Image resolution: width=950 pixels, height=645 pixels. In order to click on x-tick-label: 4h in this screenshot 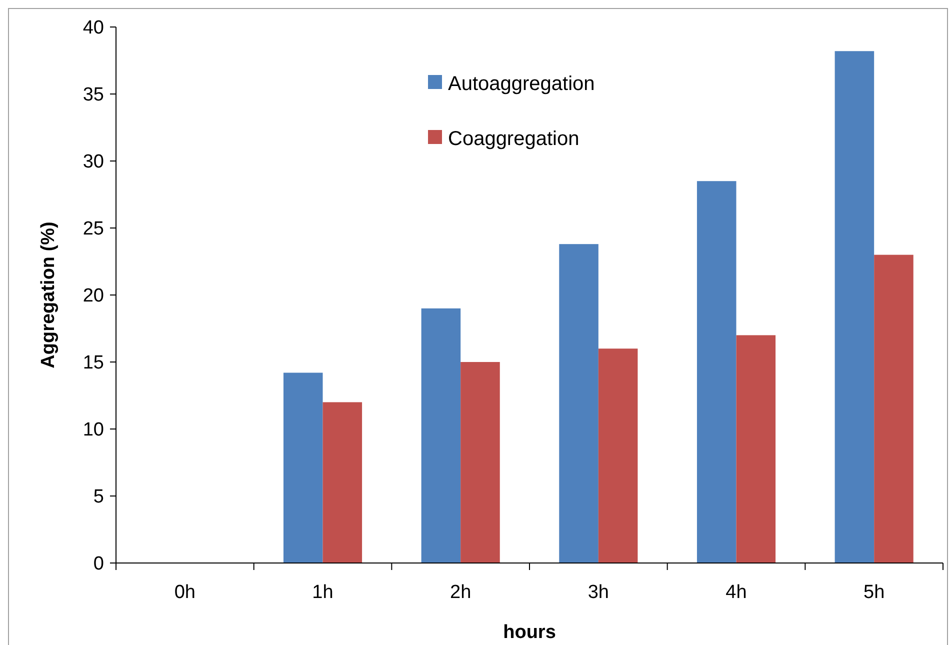, I will do `click(736, 592)`.